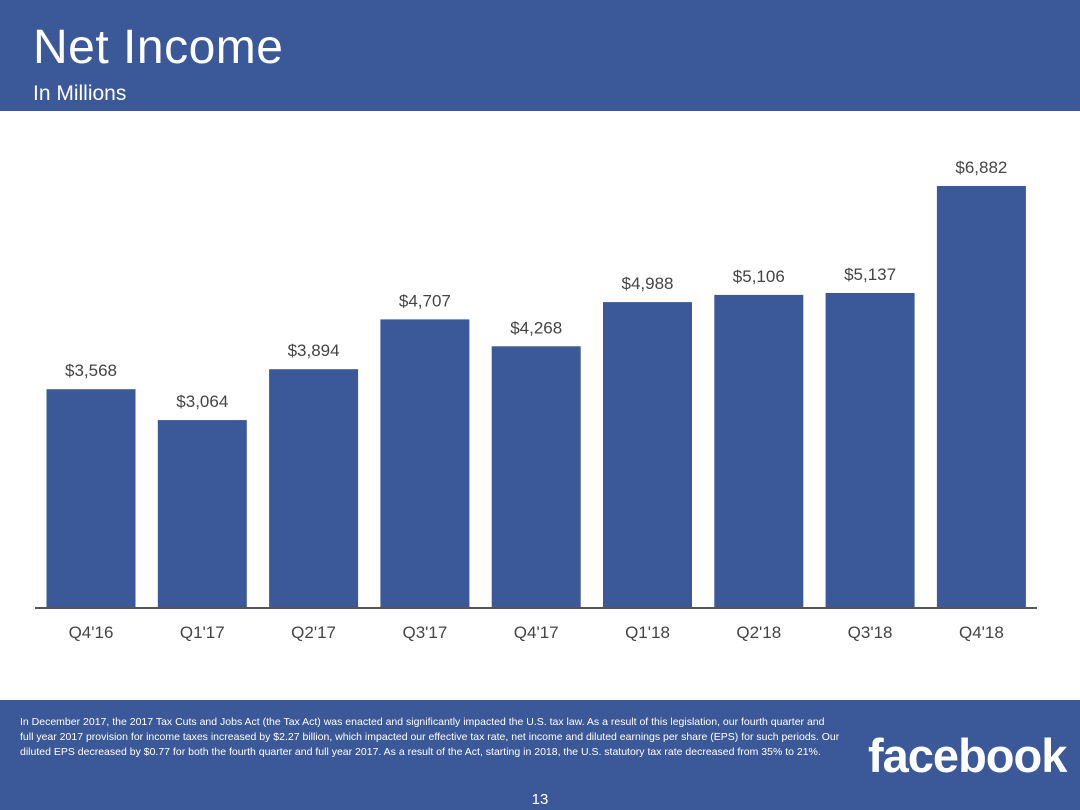  I want to click on header-banner: Net Income In Millions, so click(540, 55).